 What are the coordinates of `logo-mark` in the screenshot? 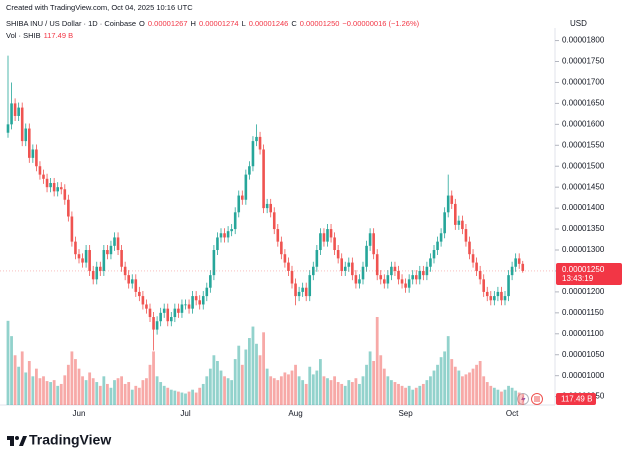 It's located at (10, 441).